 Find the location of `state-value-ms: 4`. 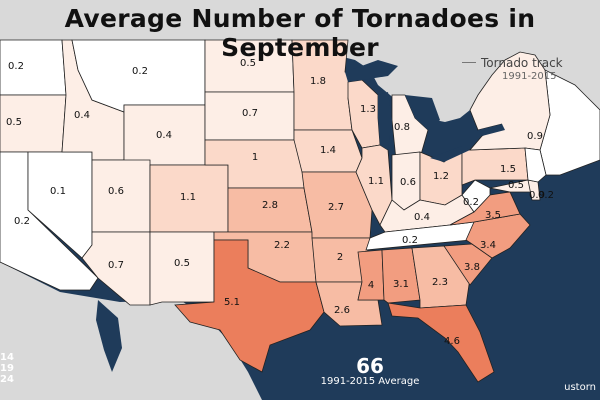

state-value-ms: 4 is located at coordinates (371, 285).